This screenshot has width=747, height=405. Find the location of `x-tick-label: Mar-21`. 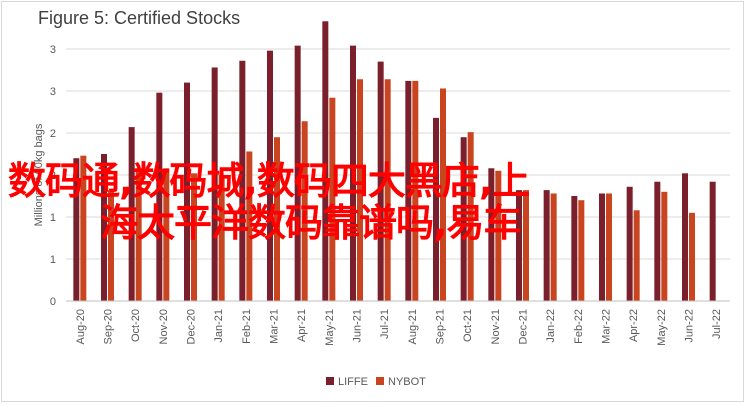

x-tick-label: Mar-21 is located at coordinates (275, 326).